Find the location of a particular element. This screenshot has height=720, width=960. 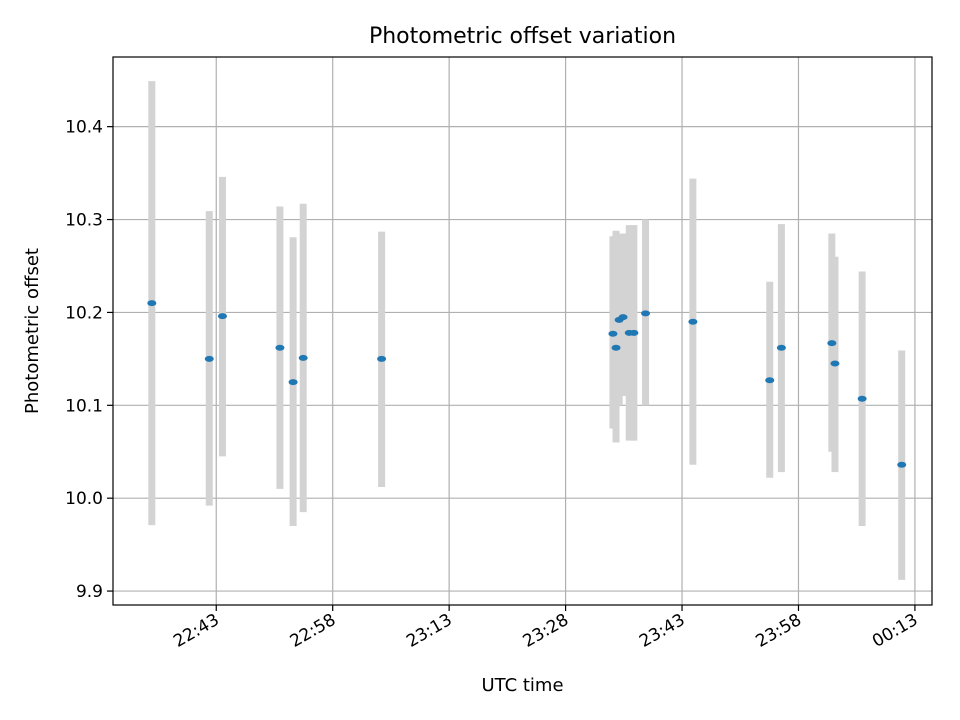

y-axis-label: Photometric offset is located at coordinates (32, 331).